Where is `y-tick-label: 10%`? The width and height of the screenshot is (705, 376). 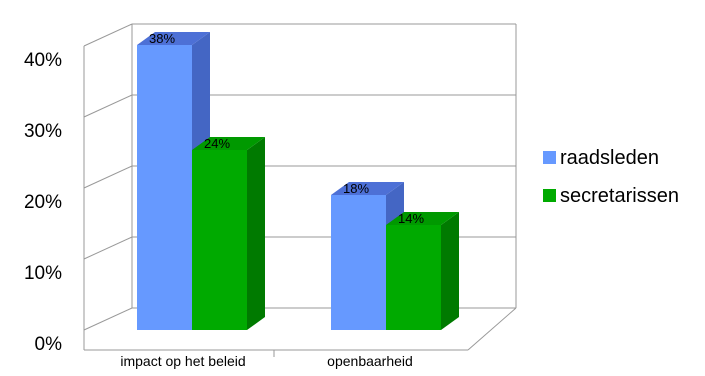 y-tick-label: 10% is located at coordinates (43, 273).